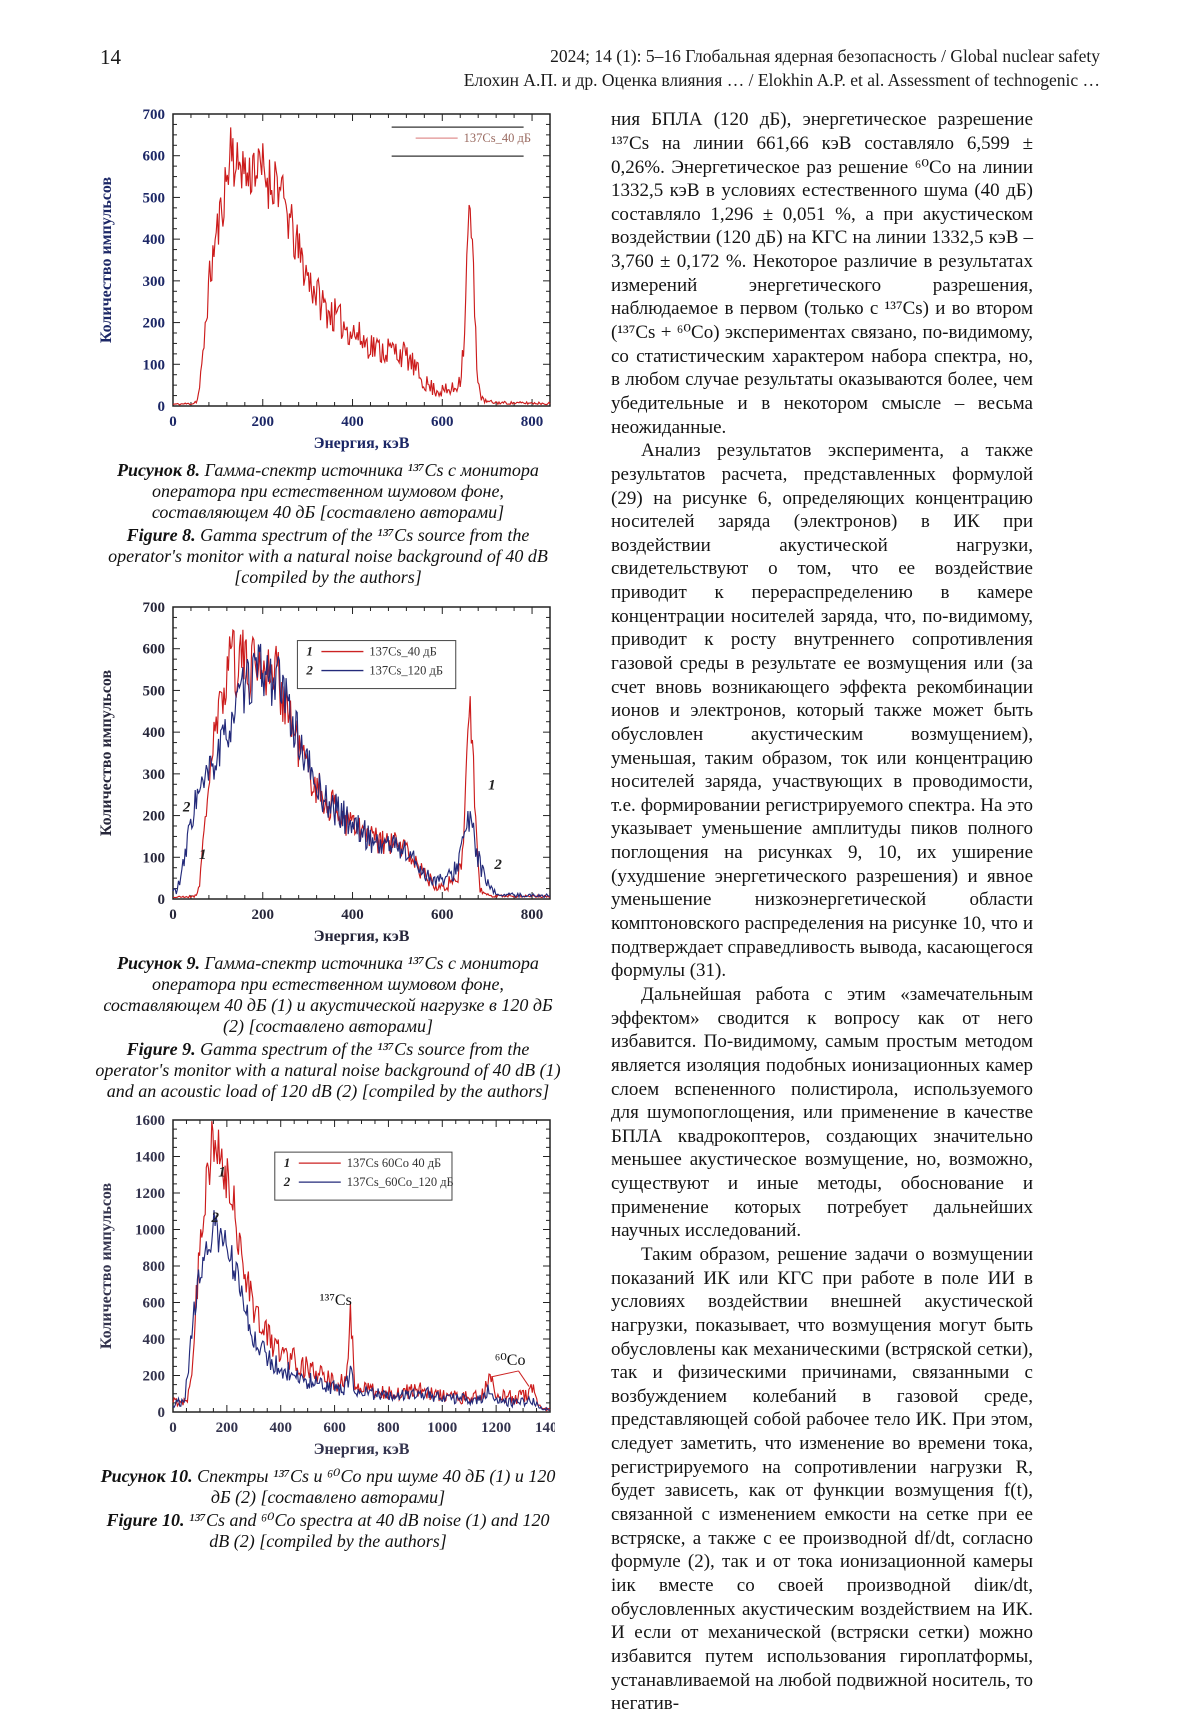  What do you see at coordinates (150, 1121) in the screenshot?
I see `svg-text: 1600` at bounding box center [150, 1121].